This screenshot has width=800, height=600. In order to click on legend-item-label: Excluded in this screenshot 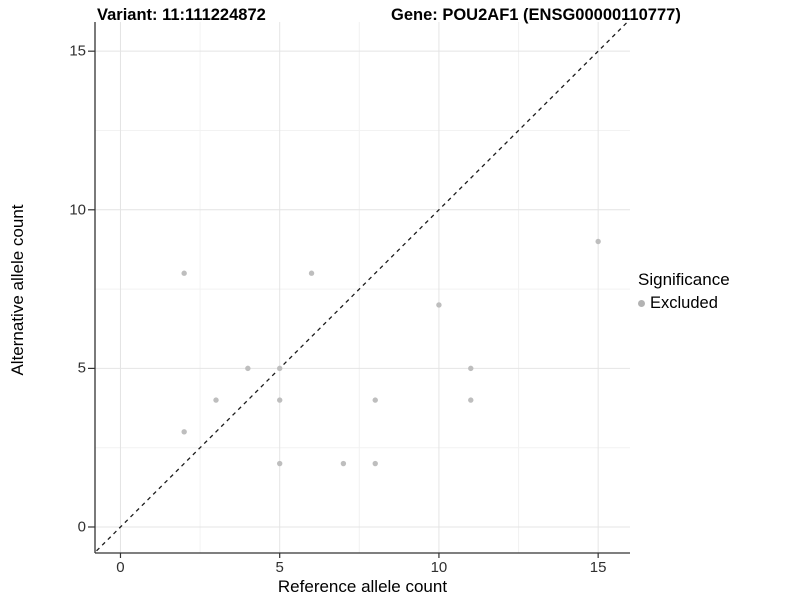, I will do `click(684, 303)`.